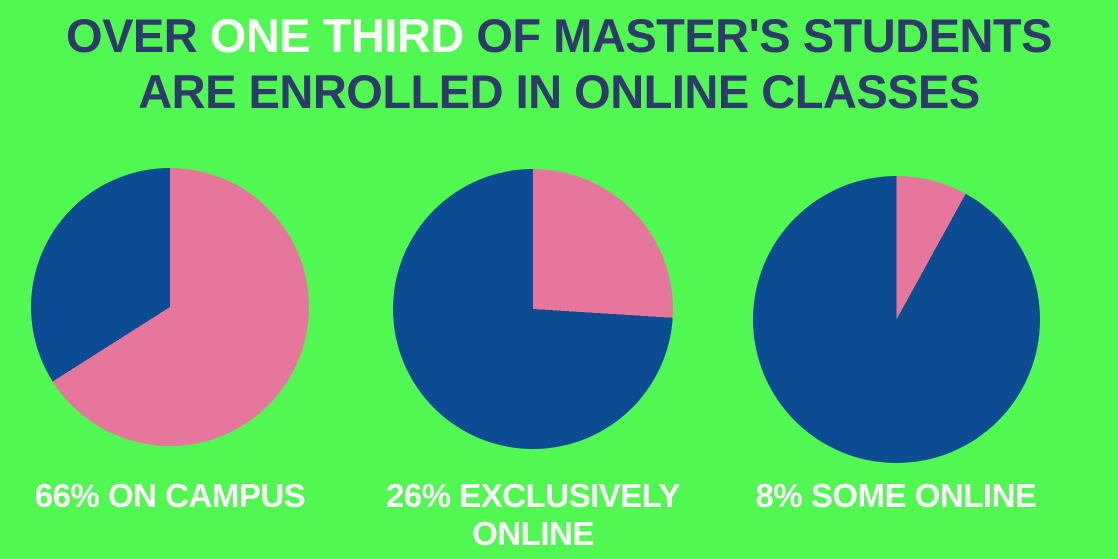  What do you see at coordinates (533, 514) in the screenshot?
I see `pie-caption-exclusively-online: 26% EXCLUSIVELY ONLINE` at bounding box center [533, 514].